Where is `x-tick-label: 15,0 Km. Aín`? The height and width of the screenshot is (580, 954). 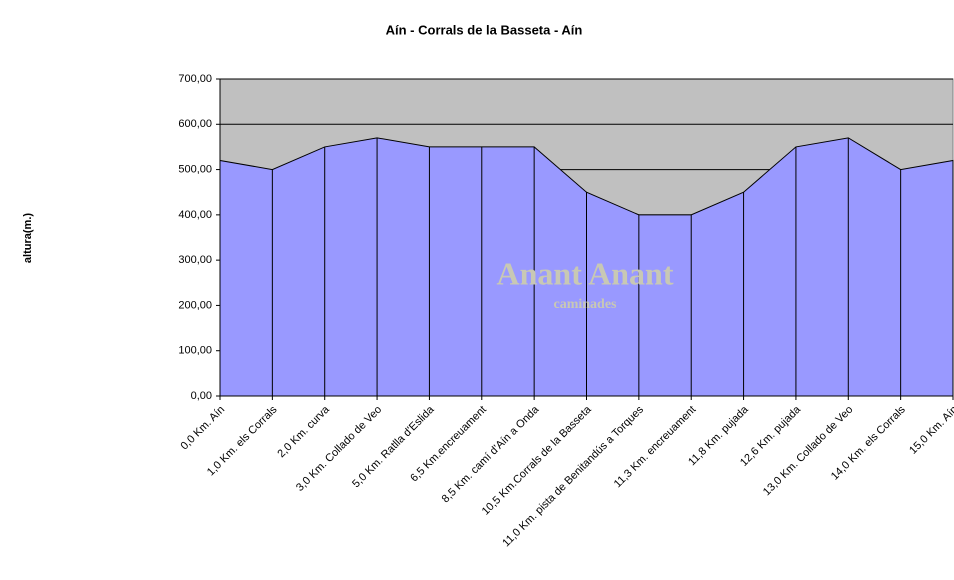
x-tick-label: 15,0 Km. Aín is located at coordinates (930, 430).